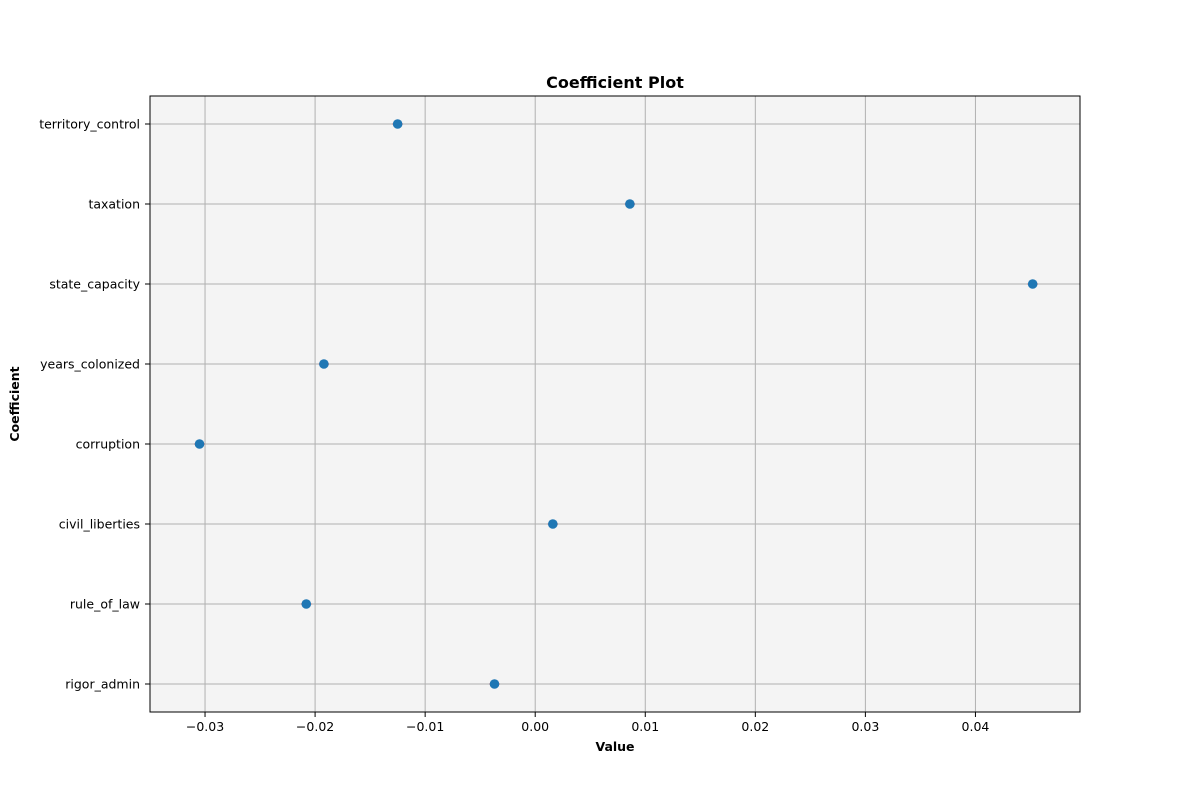  What do you see at coordinates (976, 726) in the screenshot?
I see `x-tick-label: 0.04` at bounding box center [976, 726].